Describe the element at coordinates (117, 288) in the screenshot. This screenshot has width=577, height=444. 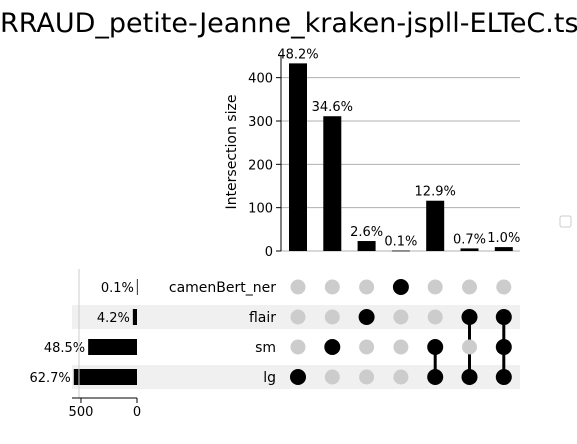
I see `set-size-label: 0.1%` at that location.